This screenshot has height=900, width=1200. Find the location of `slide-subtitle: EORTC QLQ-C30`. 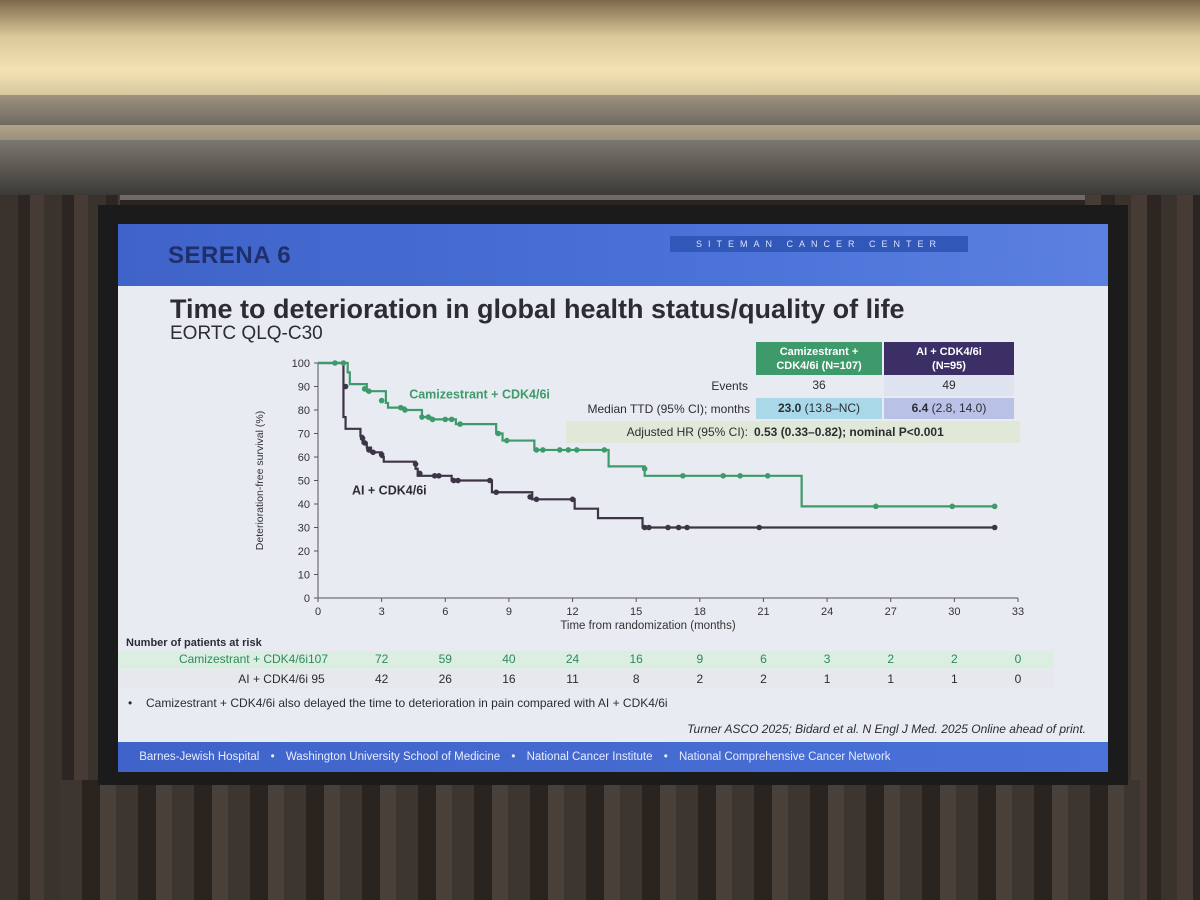

slide-subtitle: EORTC QLQ-C30 is located at coordinates (246, 333).